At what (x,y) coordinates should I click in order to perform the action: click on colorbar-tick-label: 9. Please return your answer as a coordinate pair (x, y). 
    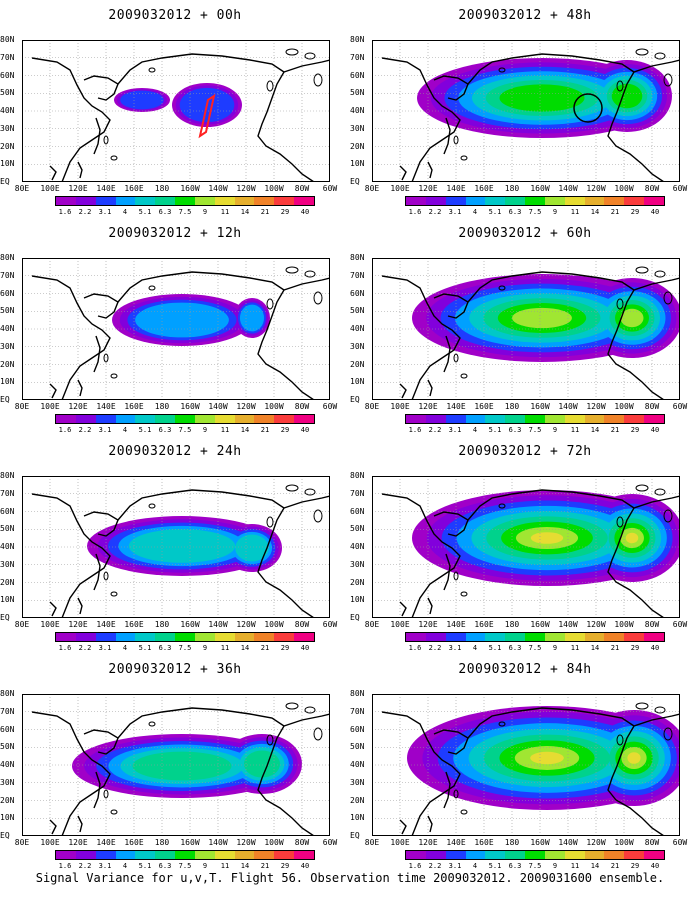
    Looking at the image, I should click on (205, 648).